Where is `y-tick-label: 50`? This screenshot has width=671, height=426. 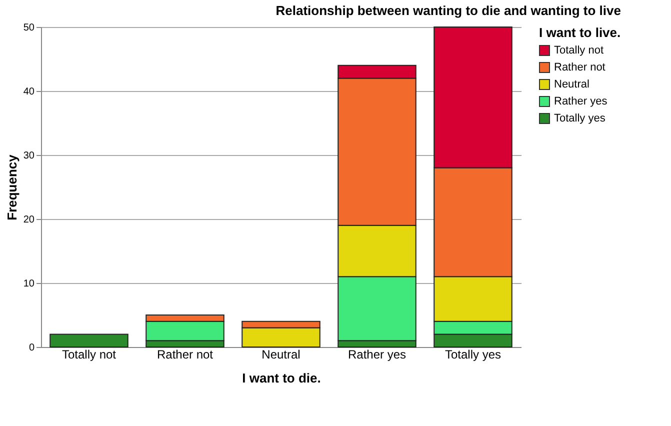
y-tick-label: 50 is located at coordinates (29, 28).